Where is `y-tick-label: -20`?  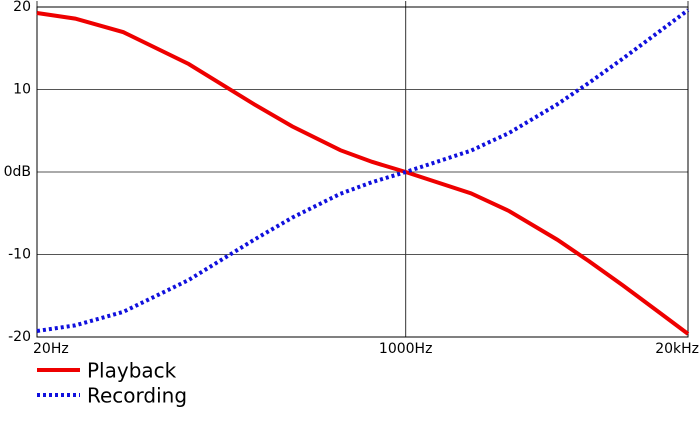 y-tick-label: -20 is located at coordinates (19, 337).